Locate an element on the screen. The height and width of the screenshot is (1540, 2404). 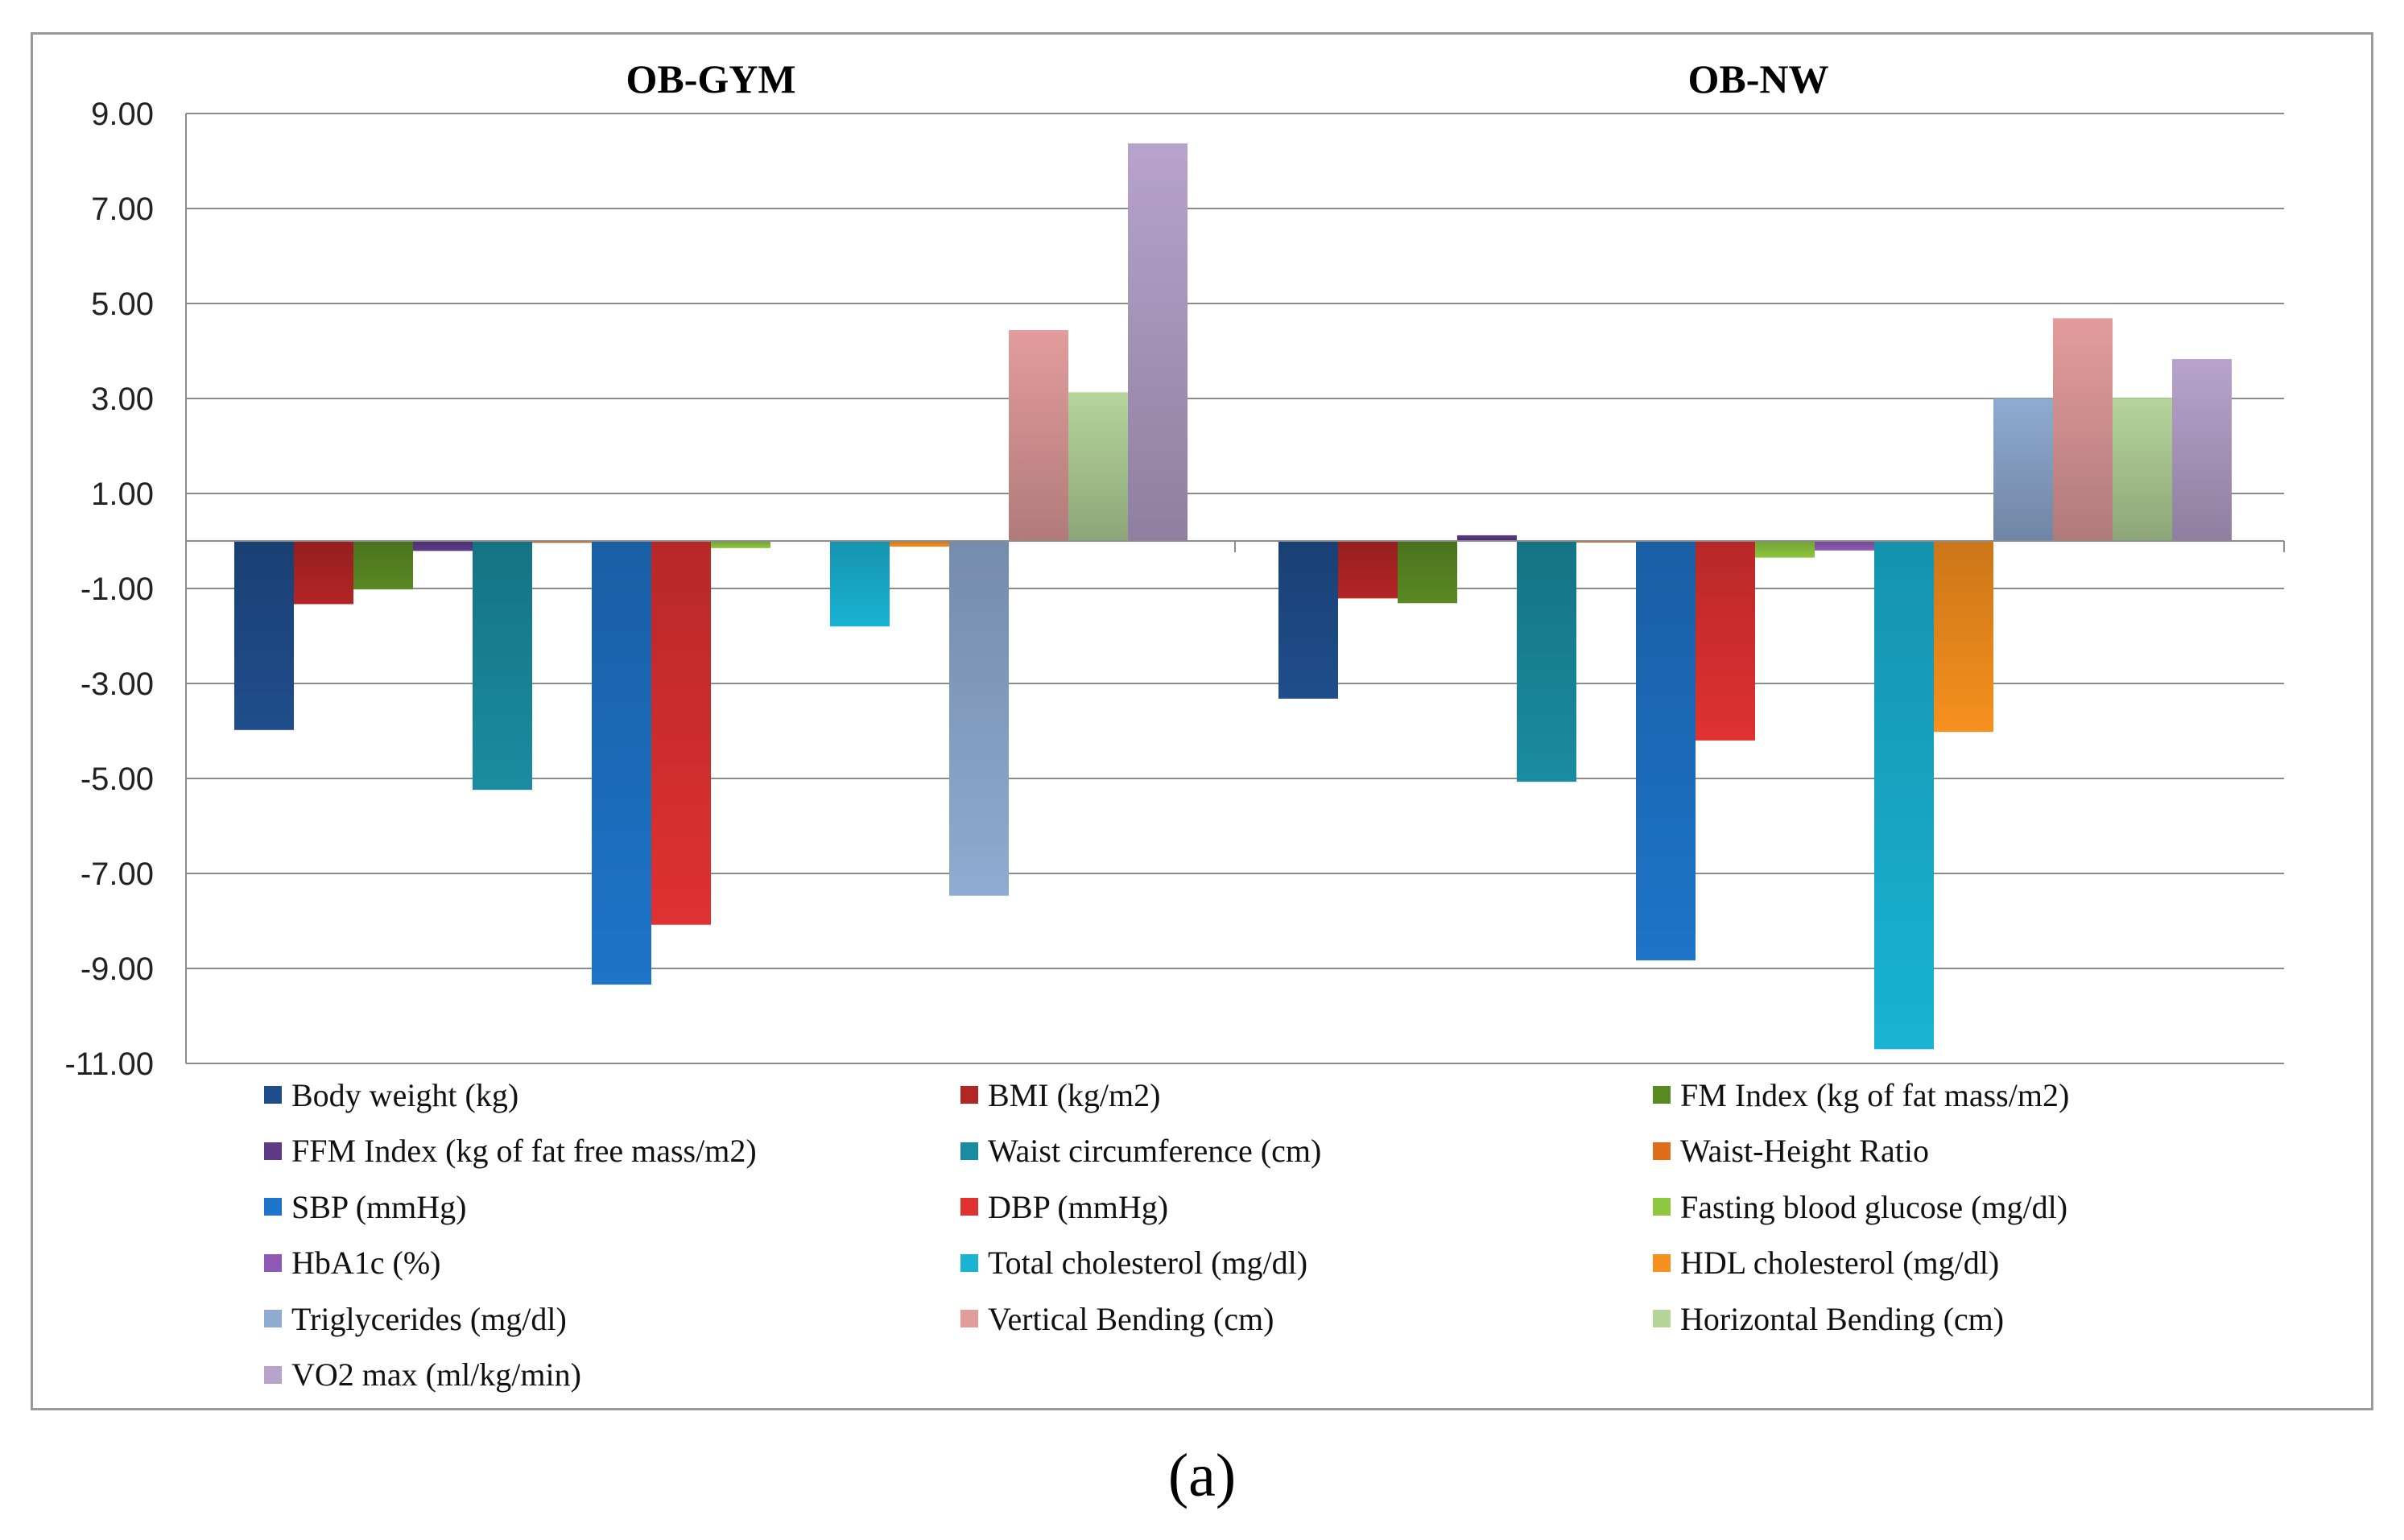
legend-label: Triglycerides (mg/dl) is located at coordinates (429, 1318).